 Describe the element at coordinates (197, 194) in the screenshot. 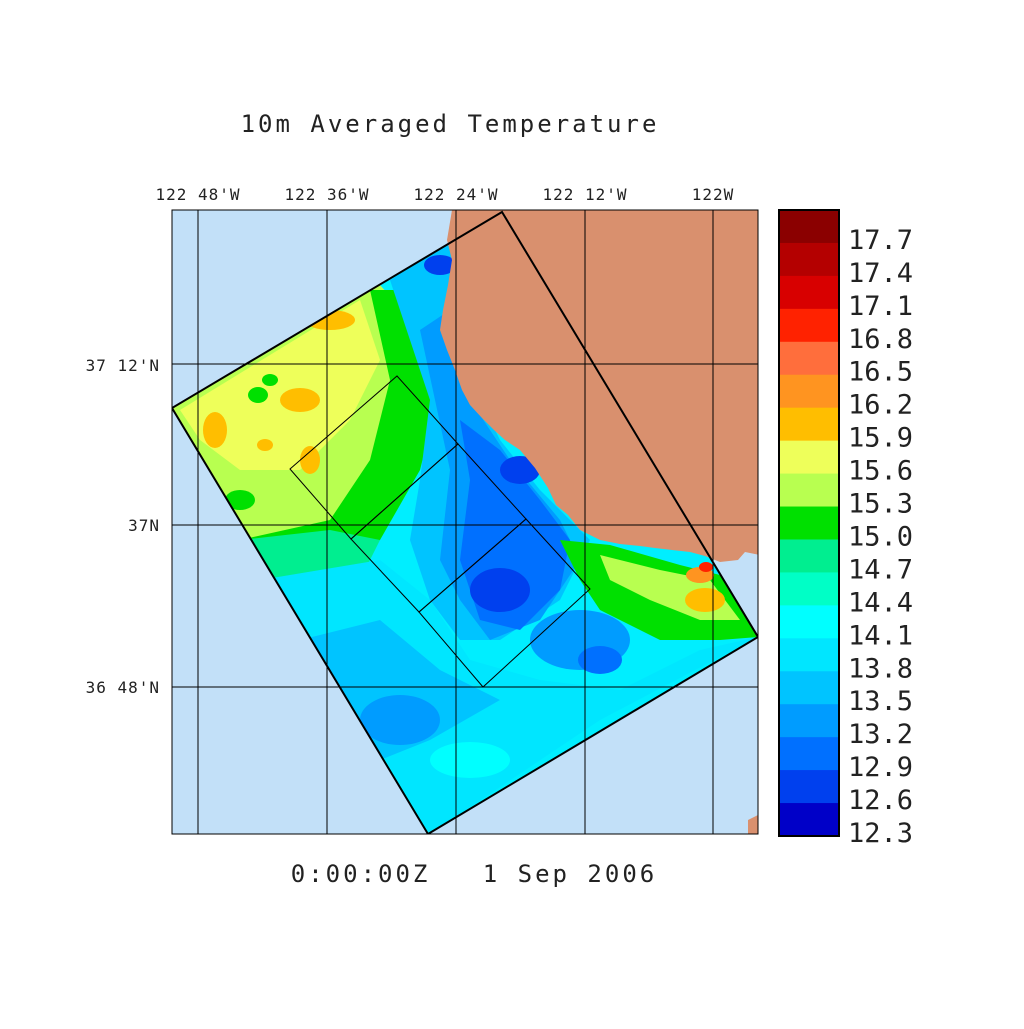

I see `lon-tick-label: 122 48'W` at that location.